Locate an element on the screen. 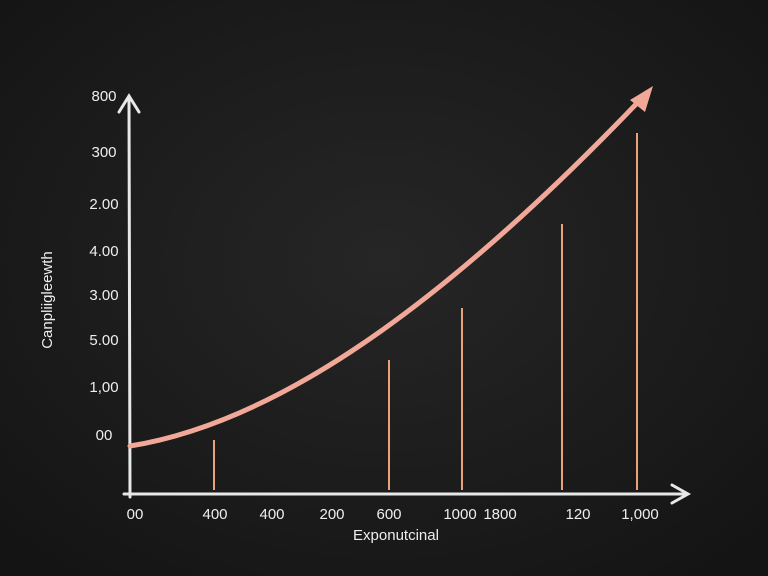 The image size is (768, 576). y-tick-label: 2.00 is located at coordinates (103, 204).